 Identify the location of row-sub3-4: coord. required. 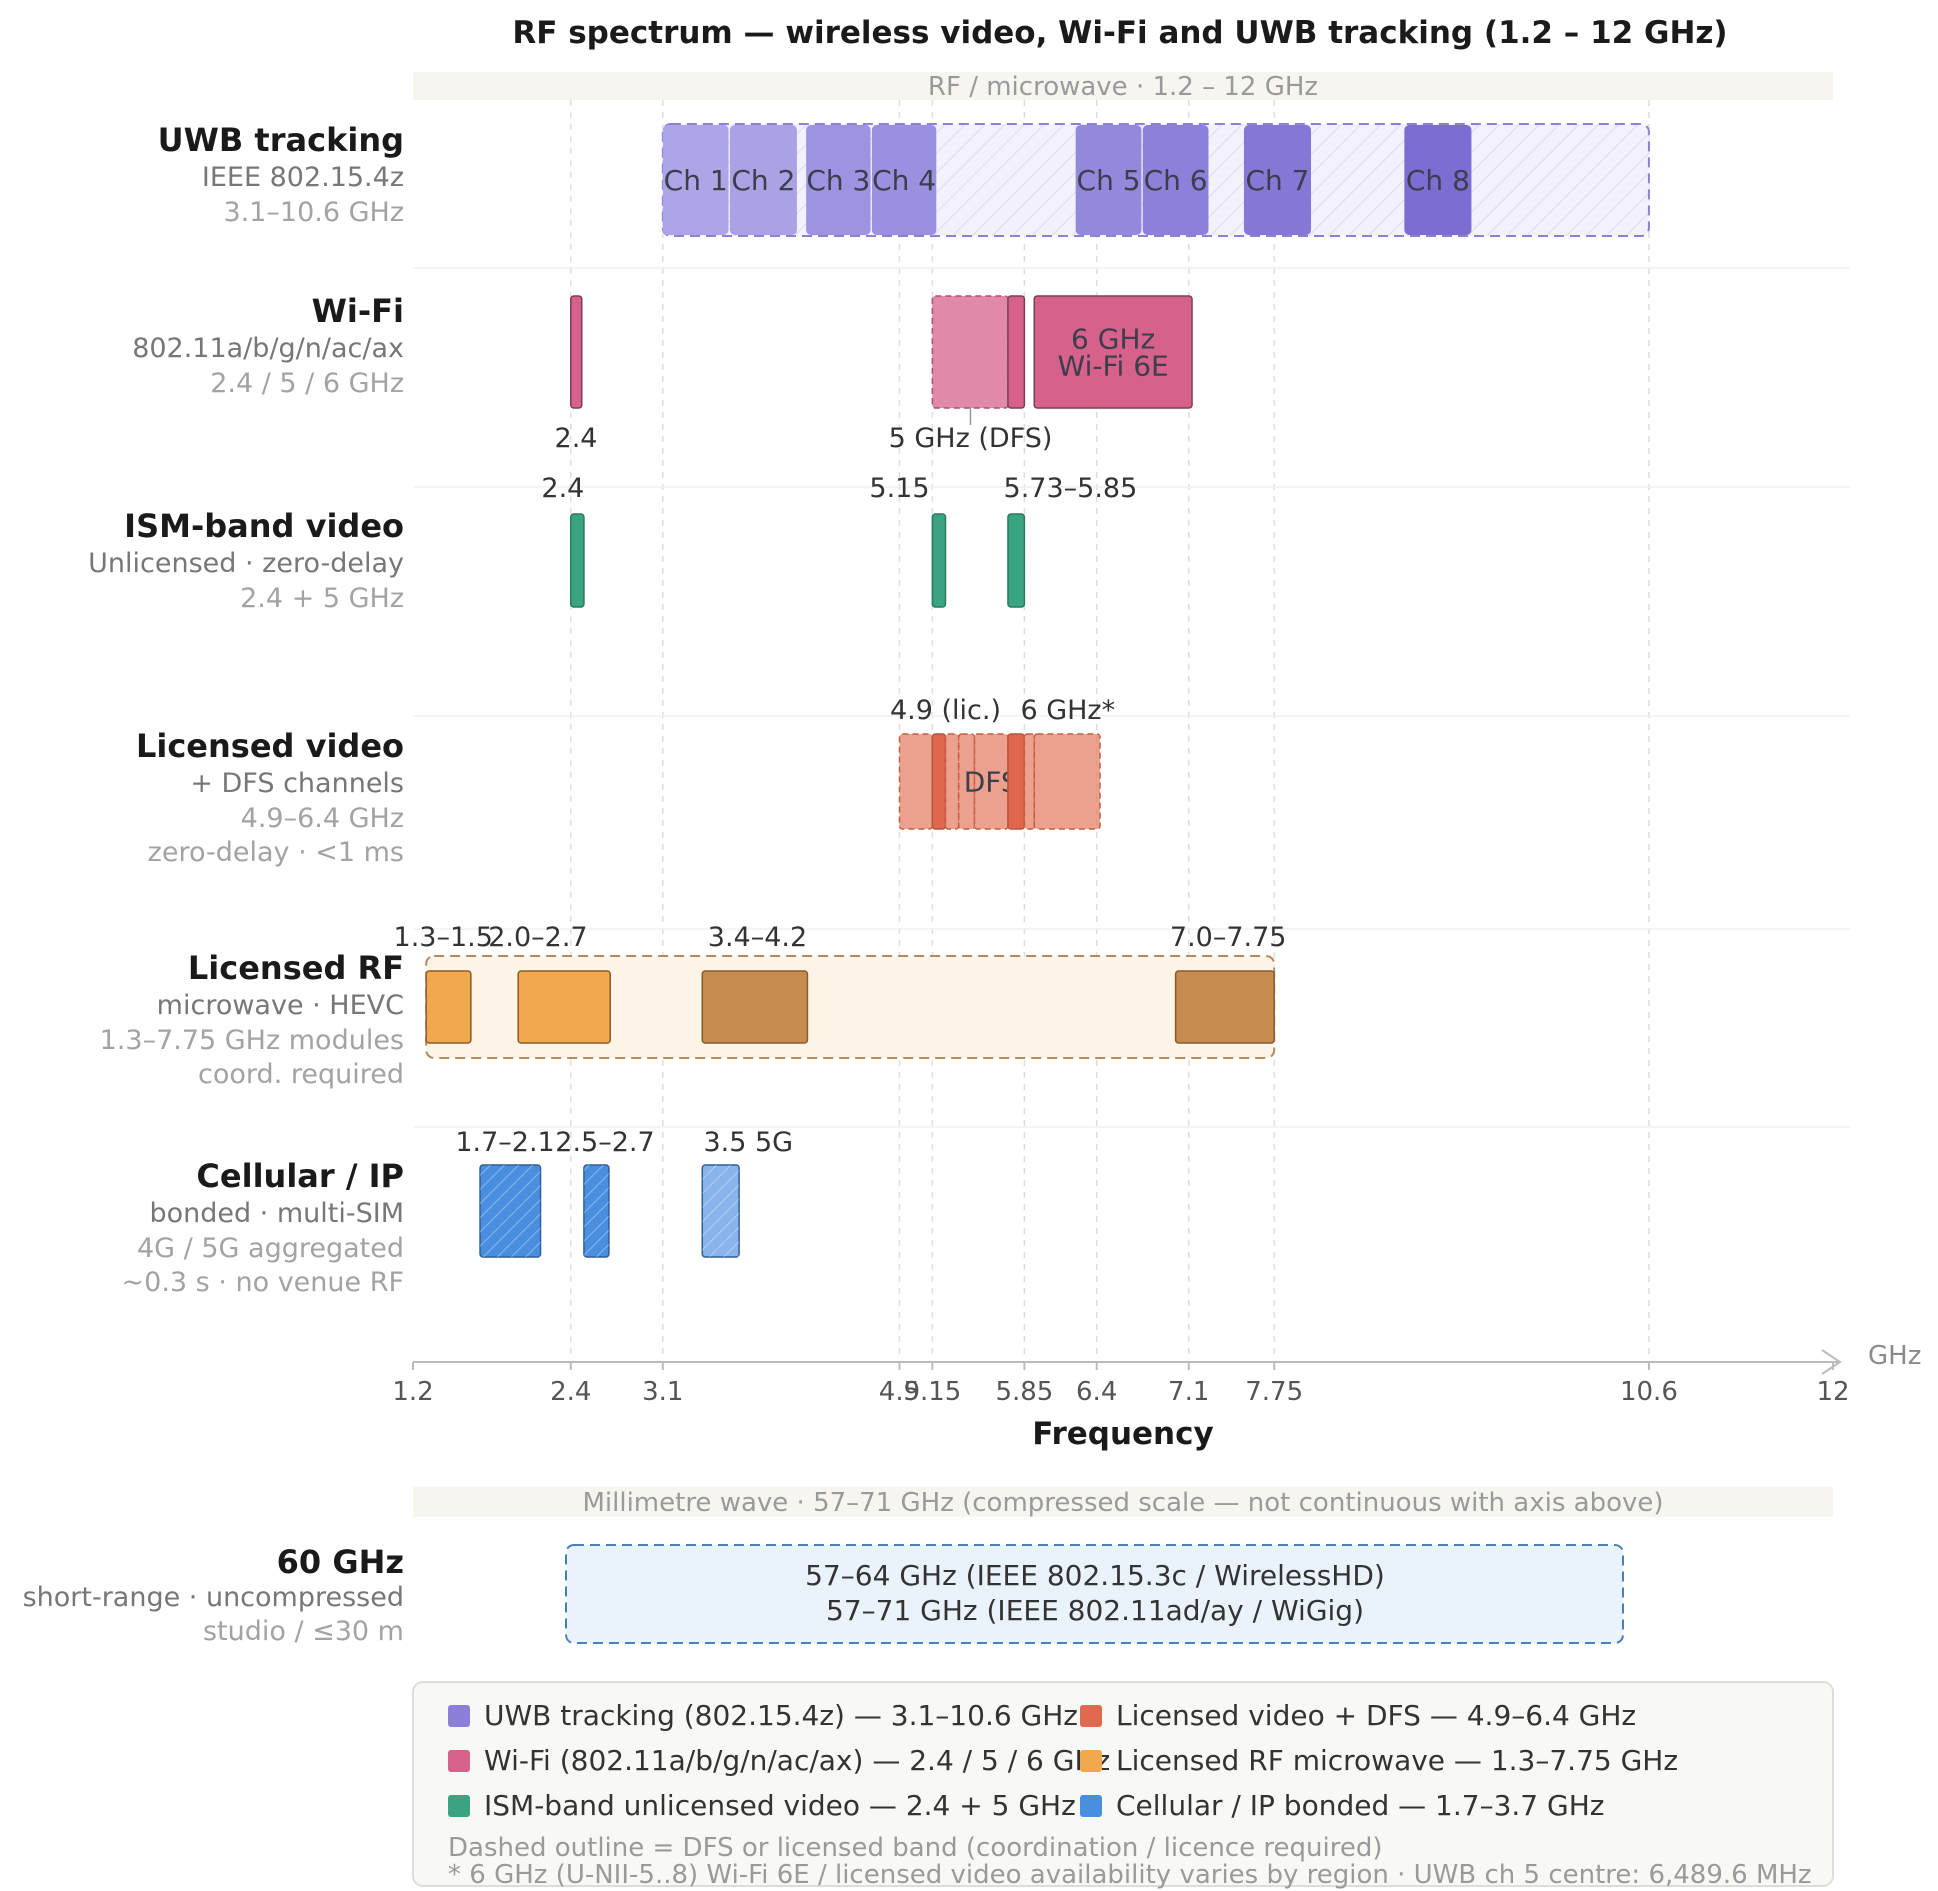
(301, 1074).